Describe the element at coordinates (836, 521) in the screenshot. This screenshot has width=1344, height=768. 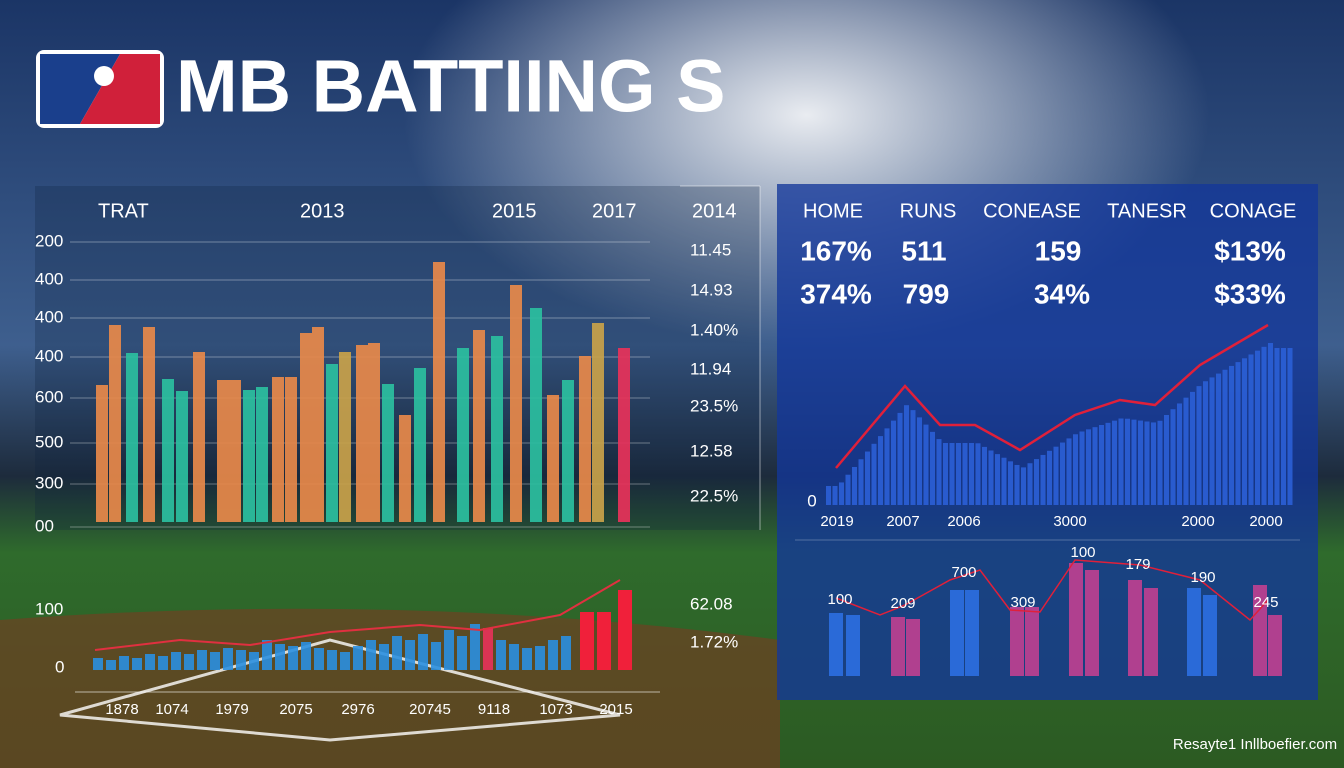
I see `x-label: 2019` at that location.